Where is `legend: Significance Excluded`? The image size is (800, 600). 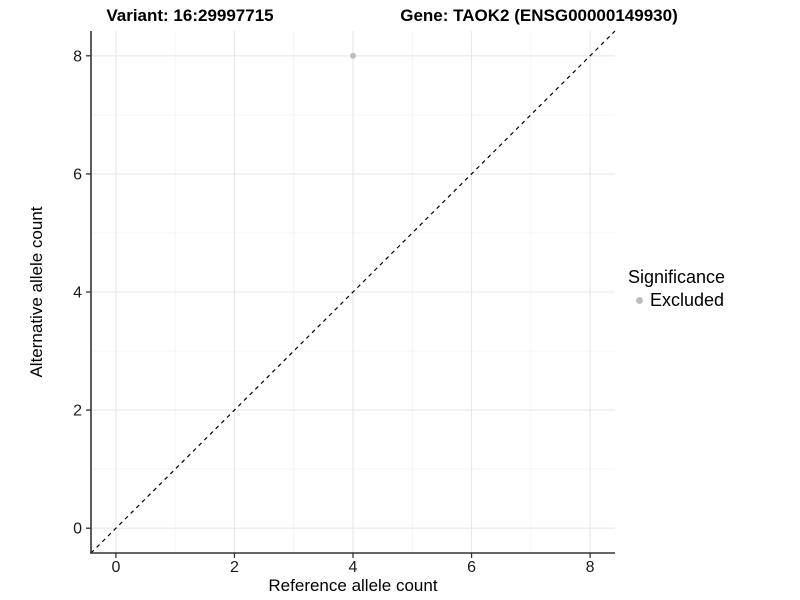 legend: Significance Excluded is located at coordinates (676, 289).